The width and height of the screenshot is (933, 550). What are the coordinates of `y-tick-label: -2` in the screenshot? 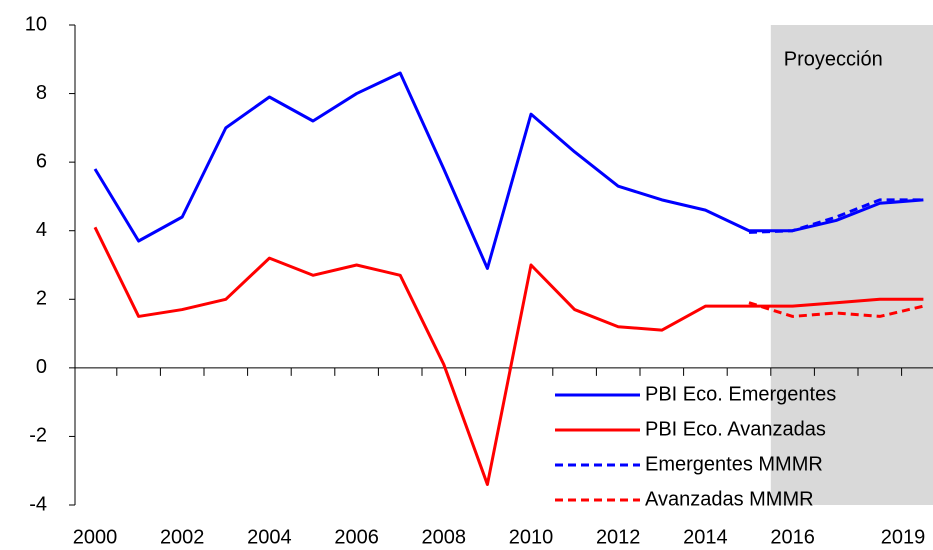 It's located at (38, 436).